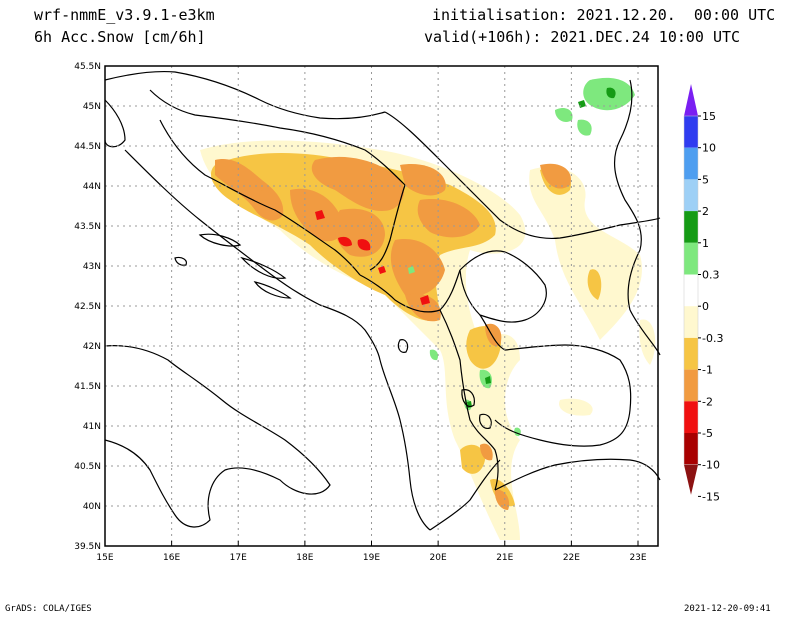 The image size is (800, 618). What do you see at coordinates (387, 227) in the screenshot?
I see `bosnia-serbia` at bounding box center [387, 227].